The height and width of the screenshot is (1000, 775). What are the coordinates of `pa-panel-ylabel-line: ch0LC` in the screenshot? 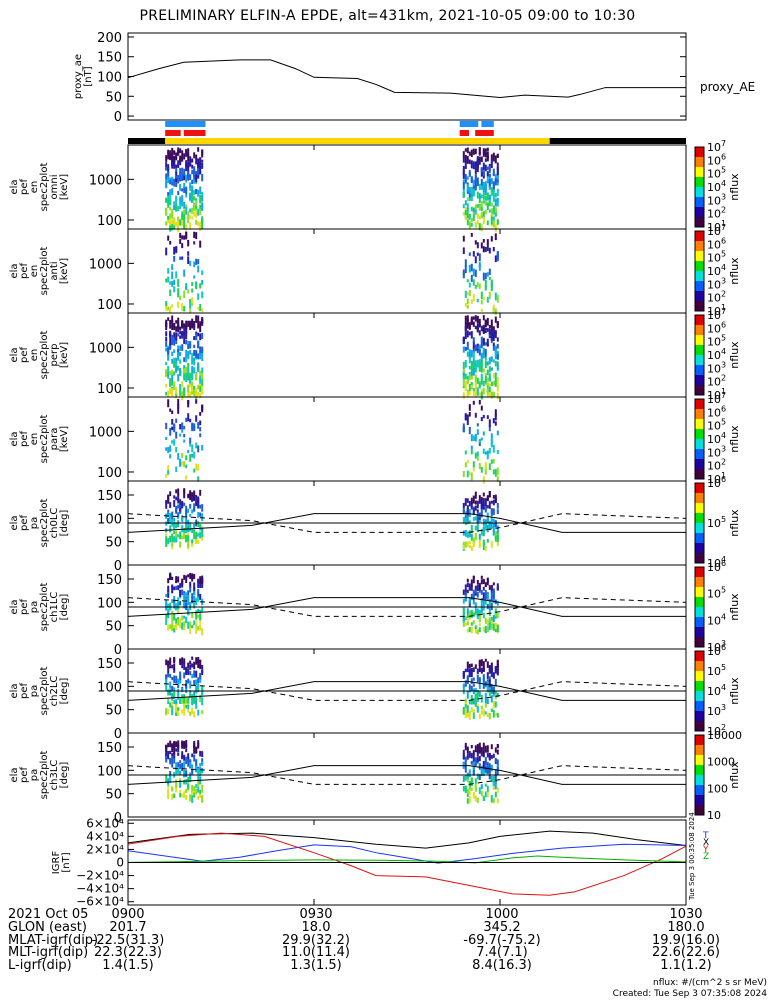 It's located at (54, 523).